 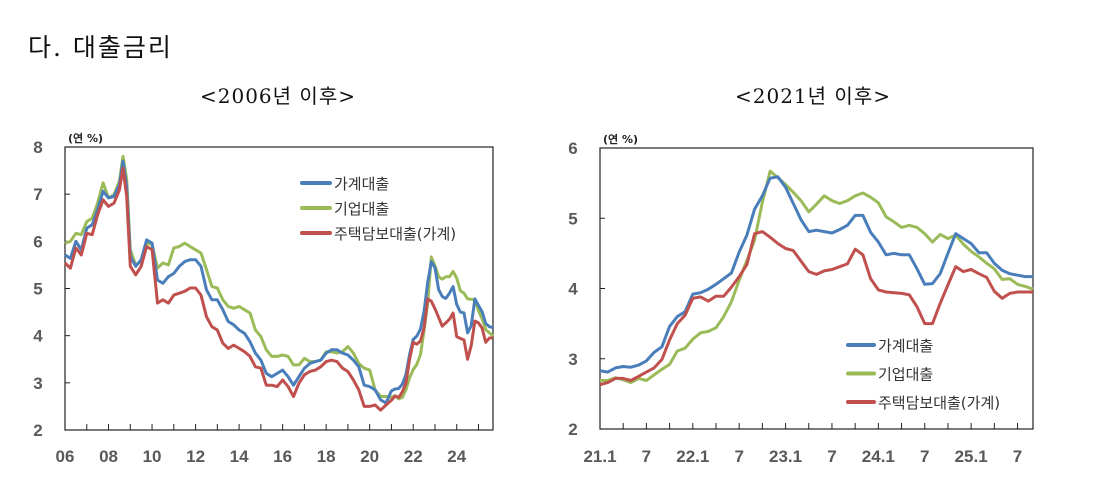 I want to click on x-tick-label: 18, so click(x=326, y=456).